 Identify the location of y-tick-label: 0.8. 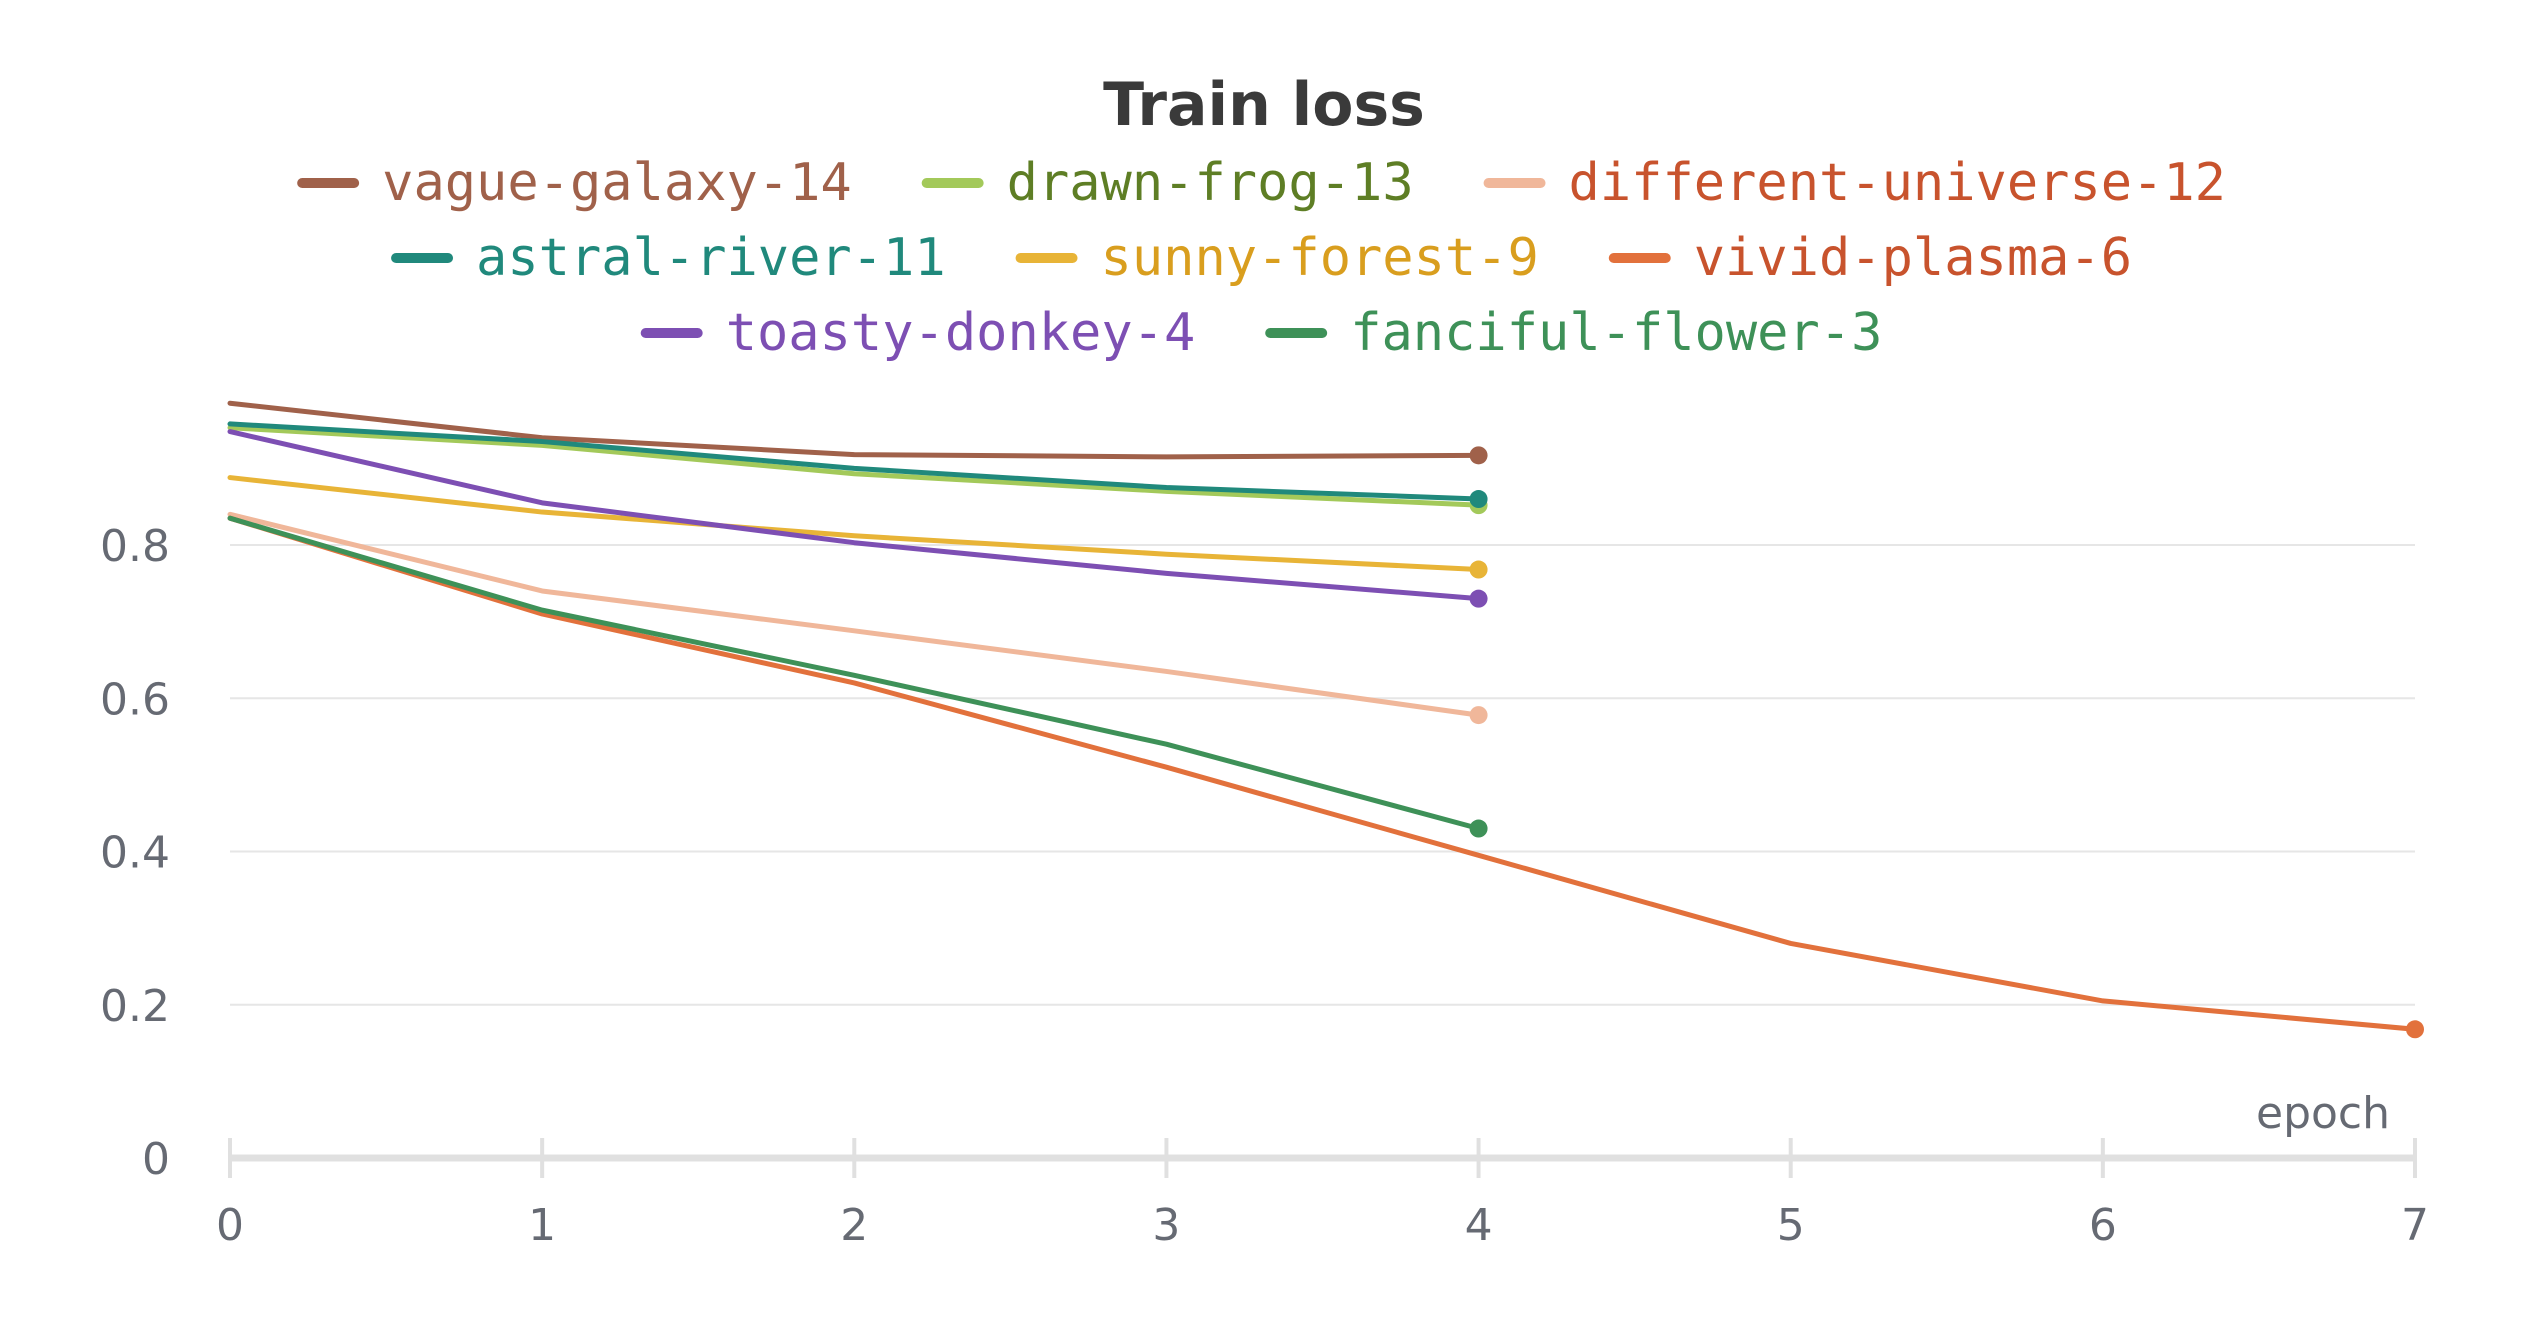
(135, 546).